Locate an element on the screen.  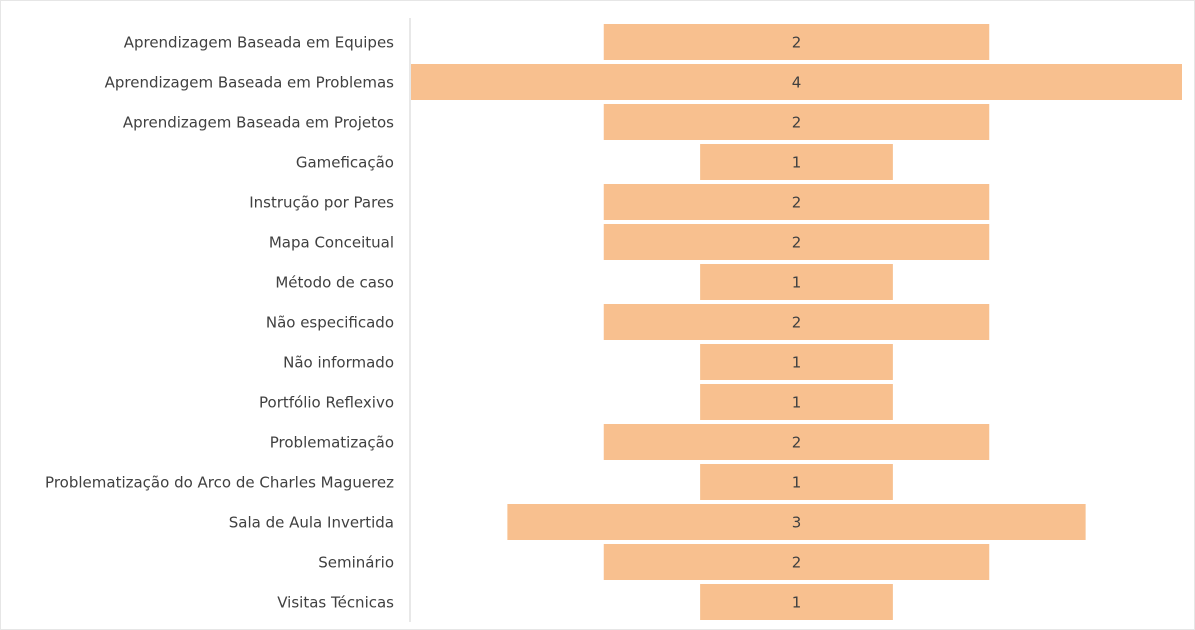
data-label: 4 is located at coordinates (797, 83).